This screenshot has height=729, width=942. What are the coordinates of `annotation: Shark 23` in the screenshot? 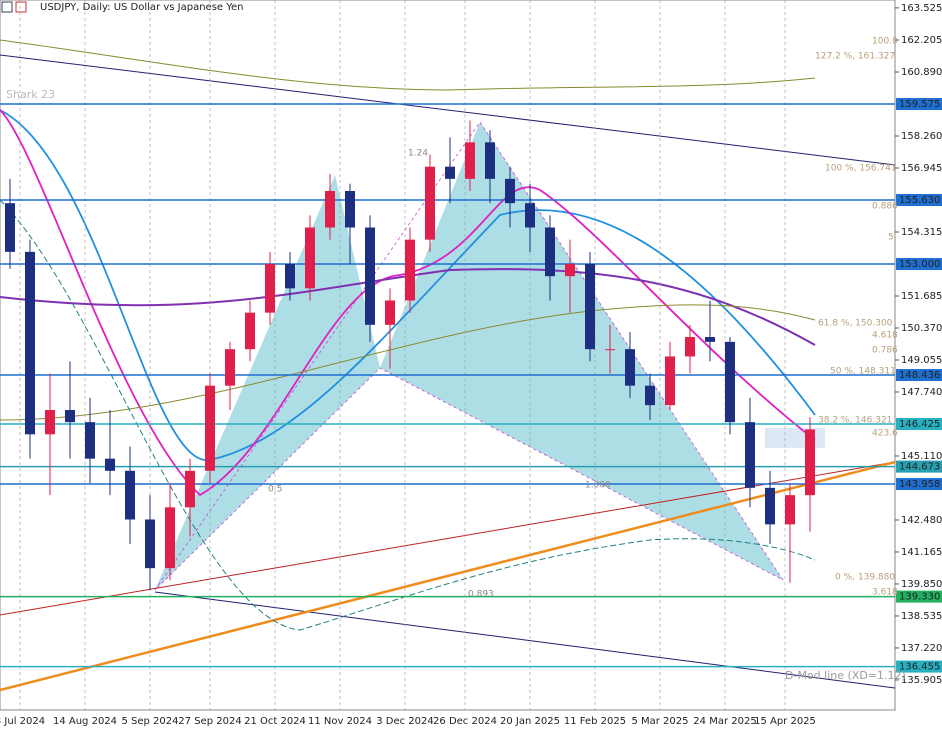 It's located at (30, 94).